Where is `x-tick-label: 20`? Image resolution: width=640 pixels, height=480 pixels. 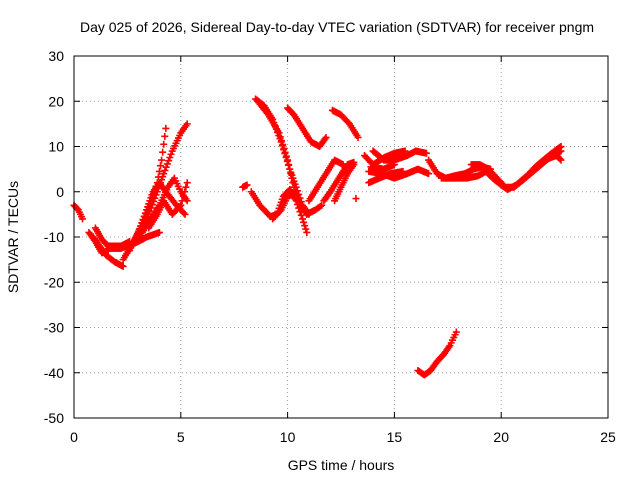 x-tick-label: 20 is located at coordinates (501, 437).